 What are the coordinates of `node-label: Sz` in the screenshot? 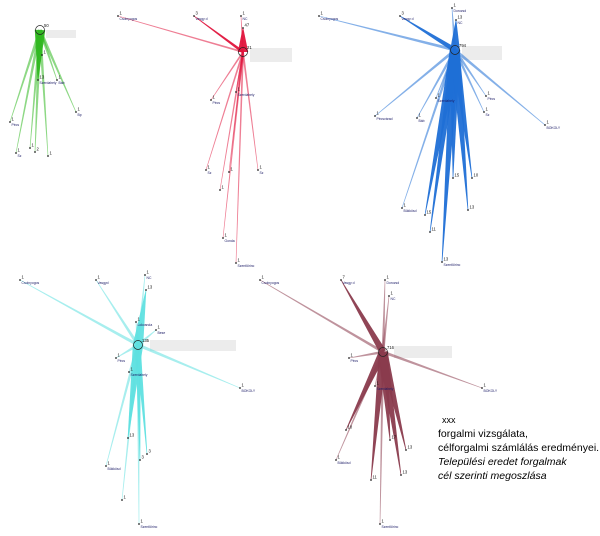 It's located at (262, 173).